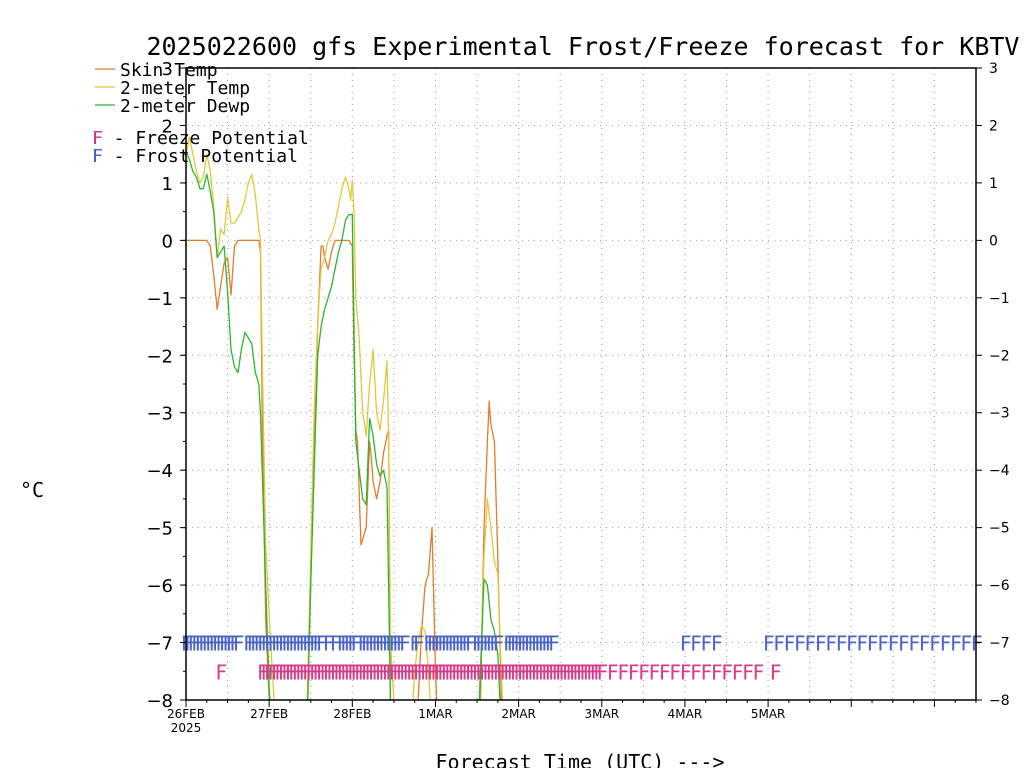 The height and width of the screenshot is (768, 1024). What do you see at coordinates (435, 714) in the screenshot?
I see `x-tick-label: 1MAR` at bounding box center [435, 714].